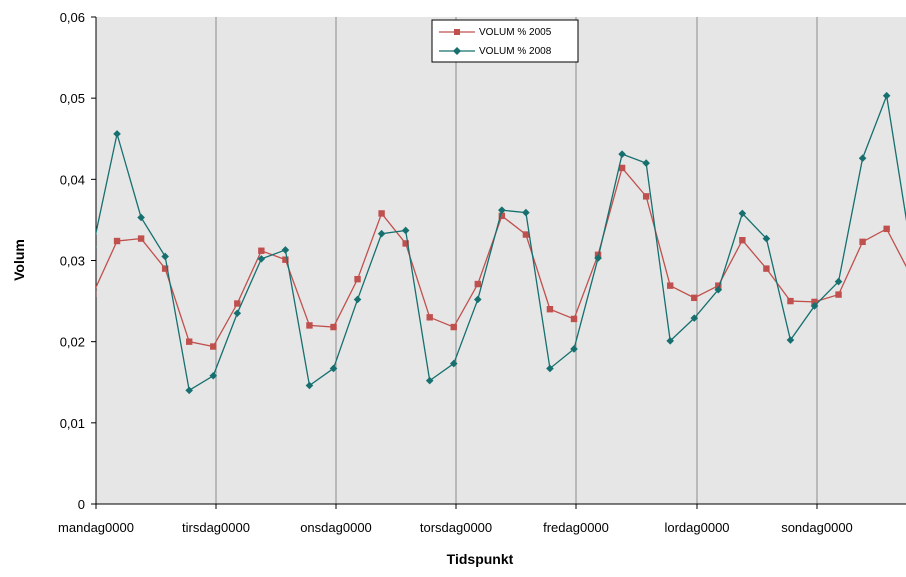 This screenshot has width=906, height=577. I want to click on y-tick-label: 0,01, so click(72, 423).